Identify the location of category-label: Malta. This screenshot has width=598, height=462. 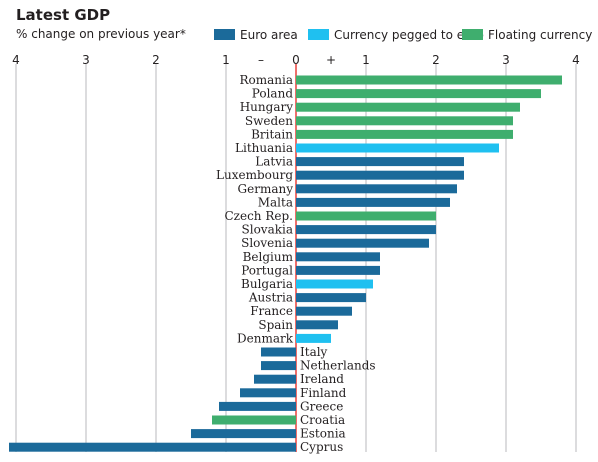
(275, 202).